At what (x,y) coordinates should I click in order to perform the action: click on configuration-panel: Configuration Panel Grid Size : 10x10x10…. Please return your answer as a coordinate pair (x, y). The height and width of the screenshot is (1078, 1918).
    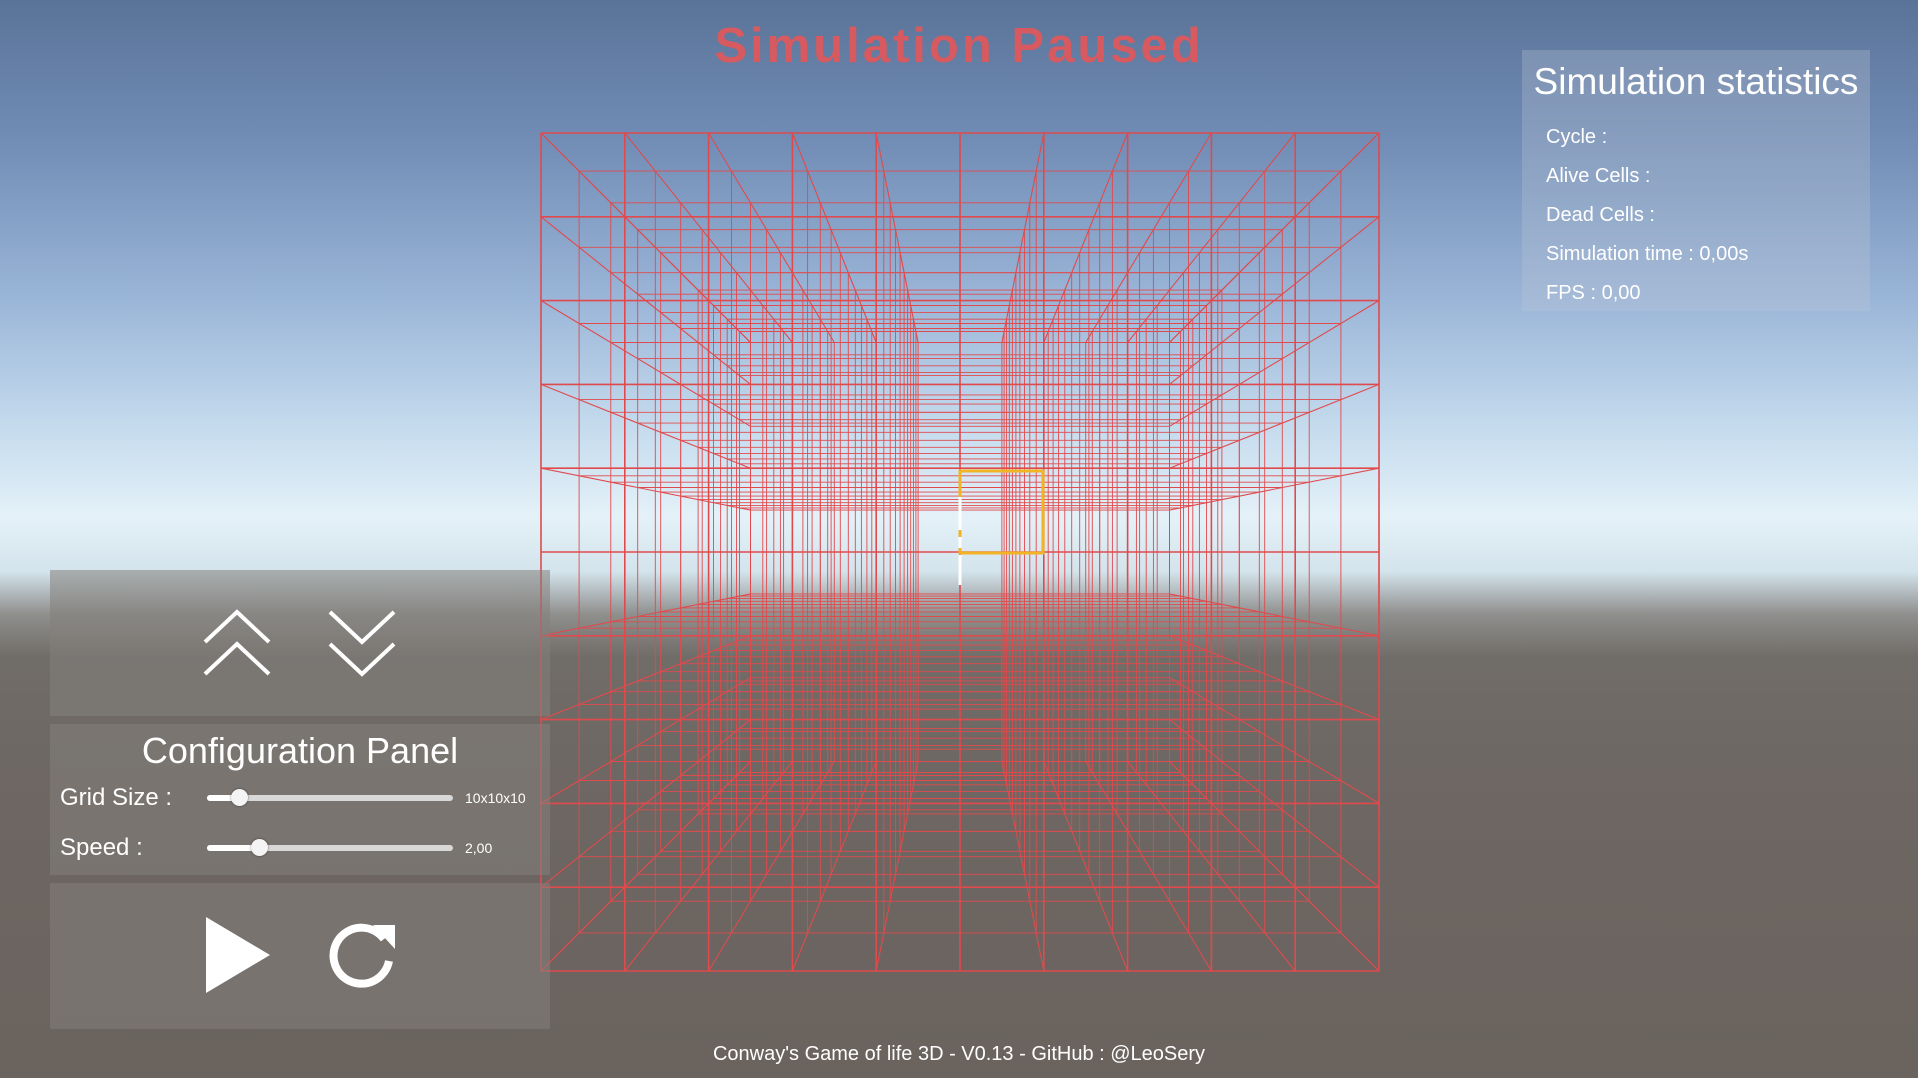
    Looking at the image, I should click on (300, 799).